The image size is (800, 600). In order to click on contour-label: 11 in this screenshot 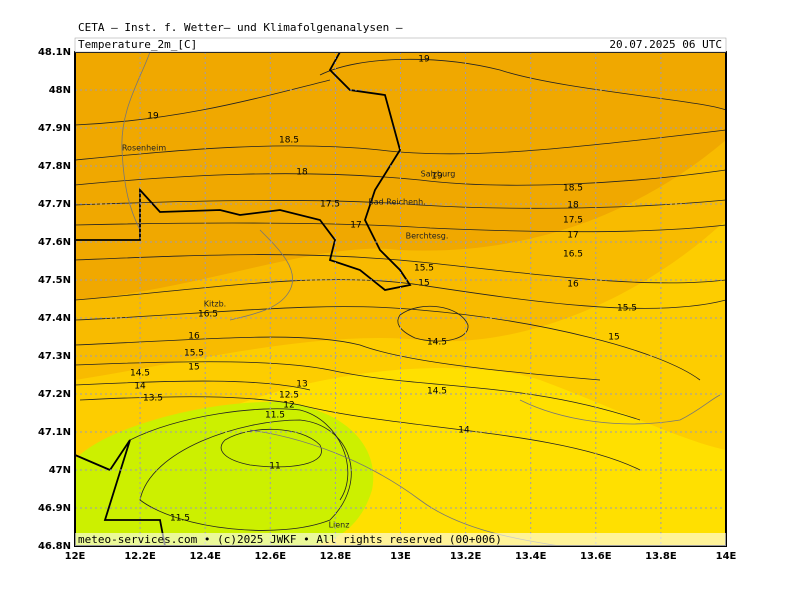, I will do `click(274, 467)`.